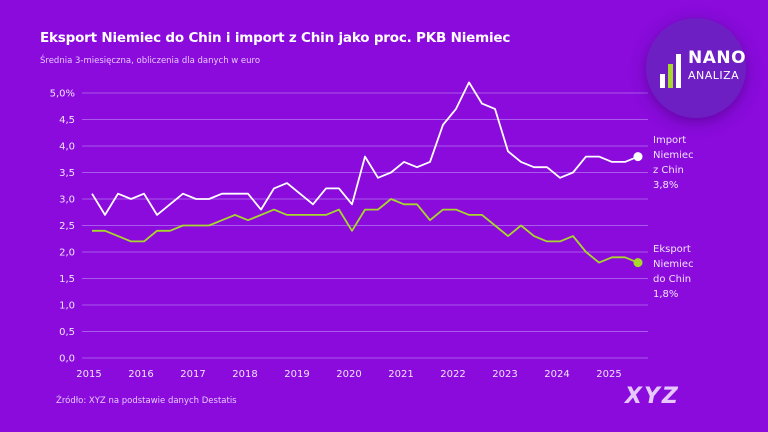 Image resolution: width=768 pixels, height=432 pixels. Describe the element at coordinates (67, 359) in the screenshot. I see `y-tick-label: 0,0` at that location.